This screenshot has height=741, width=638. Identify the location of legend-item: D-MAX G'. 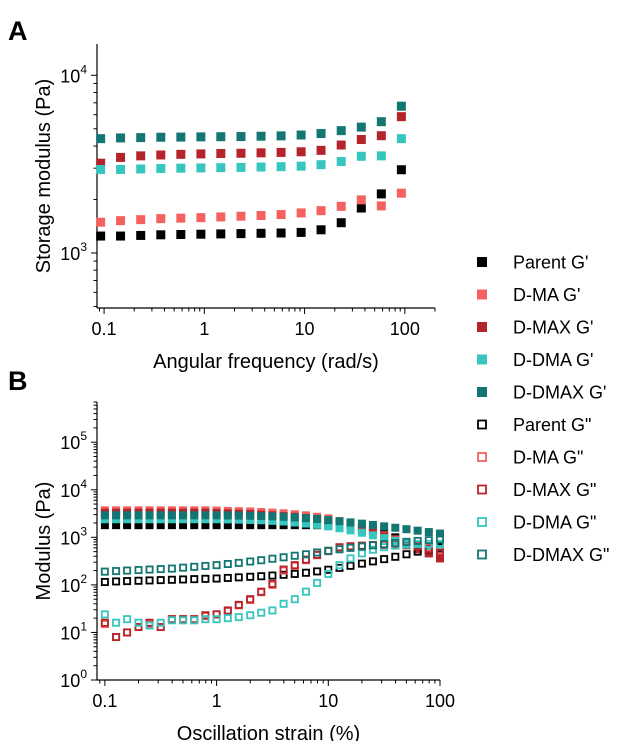
(535, 328).